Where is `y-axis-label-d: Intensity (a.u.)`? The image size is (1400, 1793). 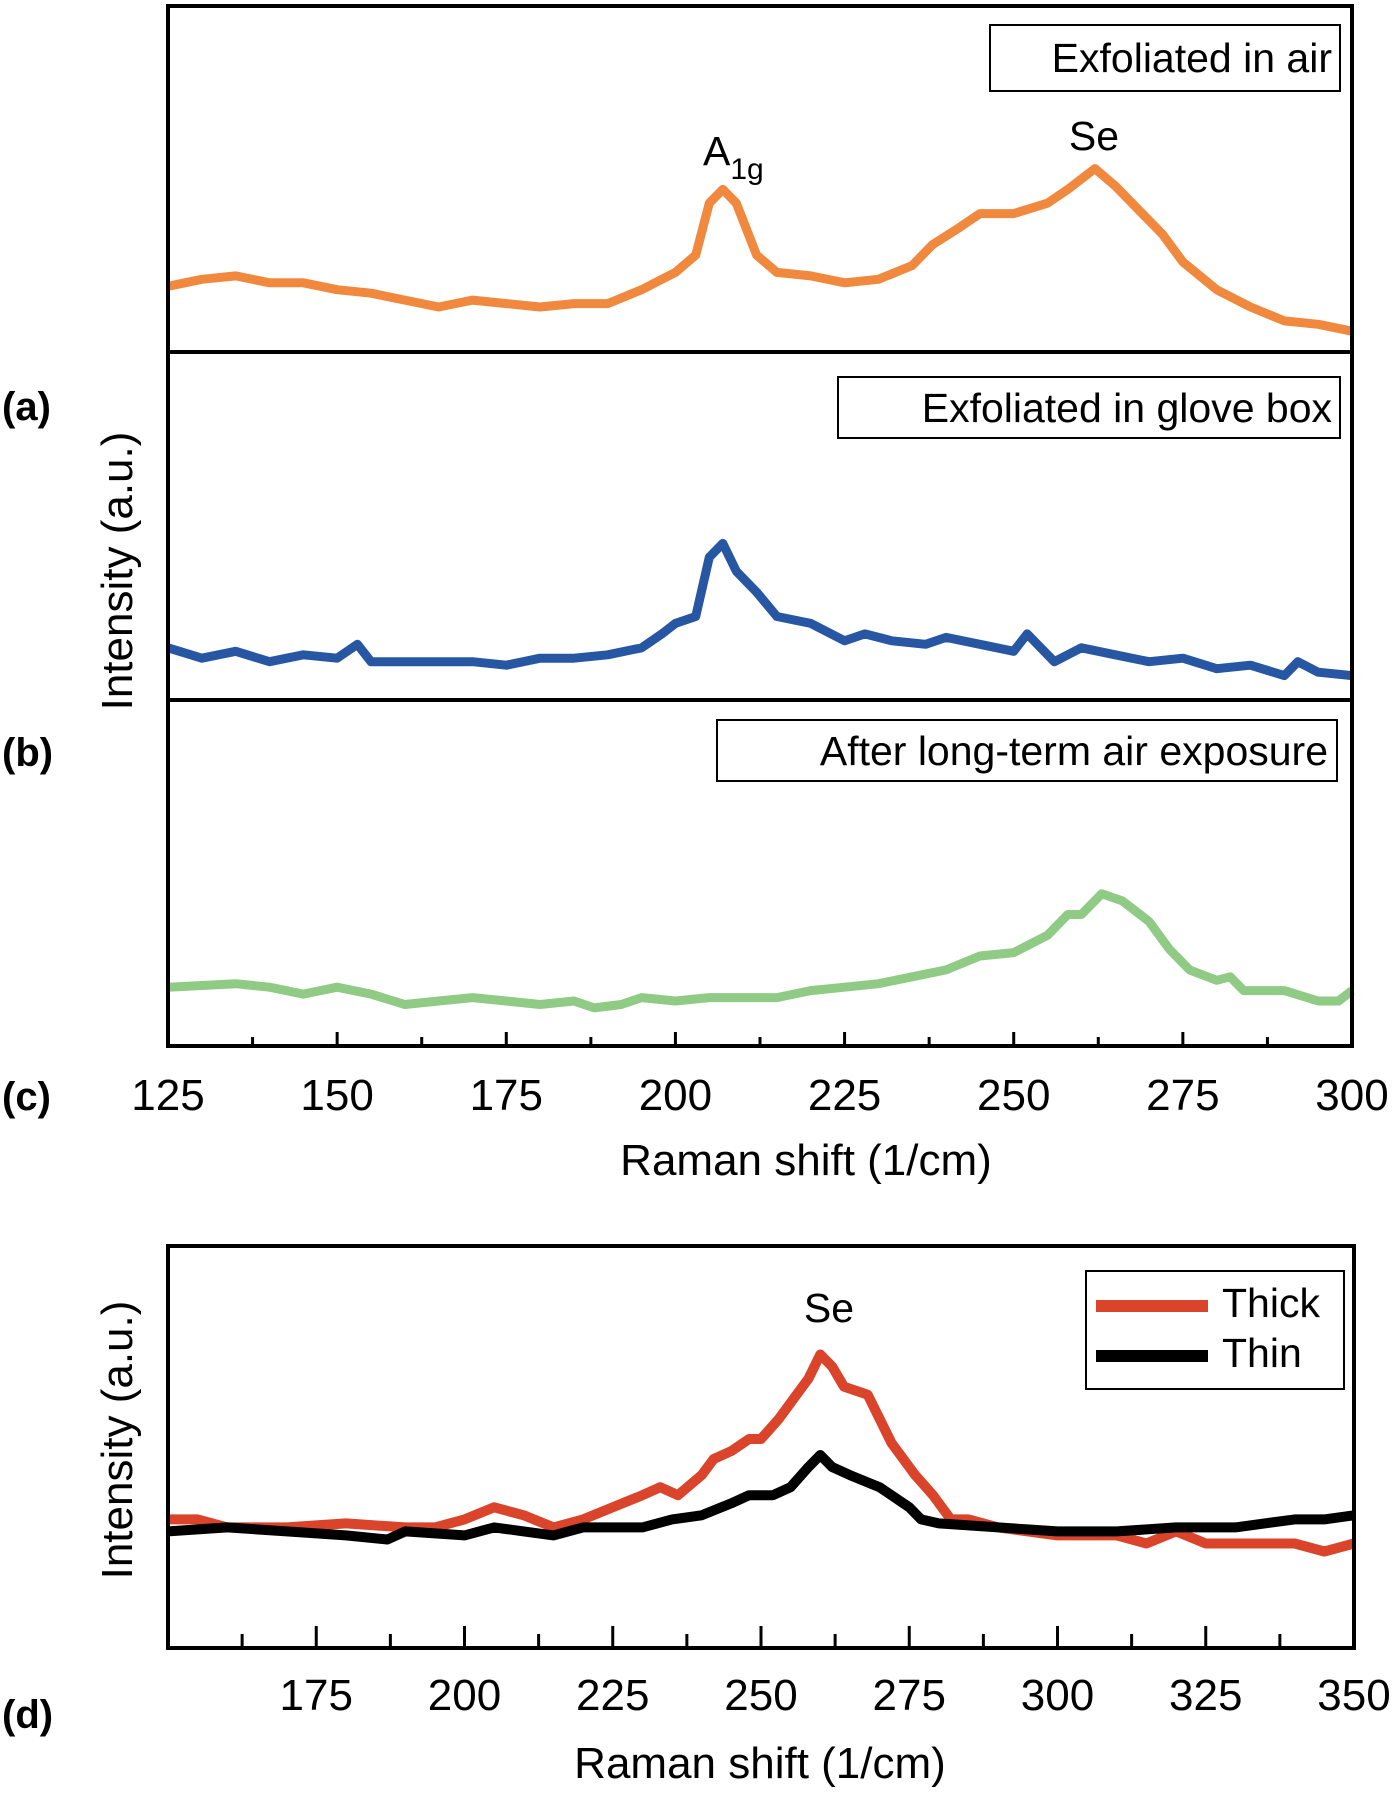
y-axis-label-d: Intensity (a.u.) is located at coordinates (117, 1440).